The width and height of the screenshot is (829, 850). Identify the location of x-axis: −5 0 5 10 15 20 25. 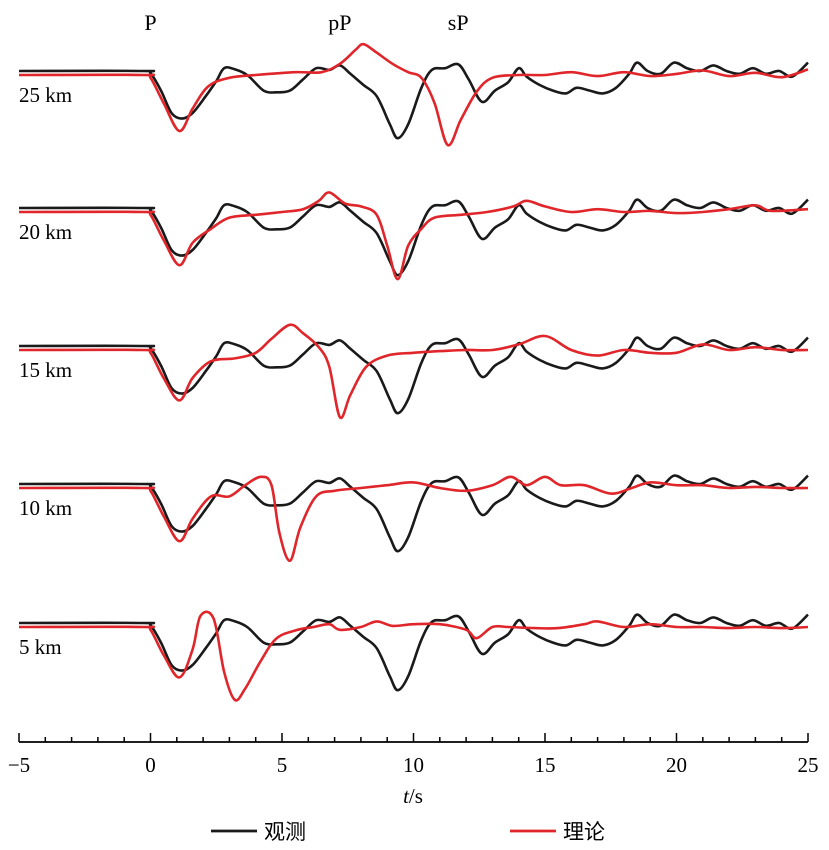
(413, 755).